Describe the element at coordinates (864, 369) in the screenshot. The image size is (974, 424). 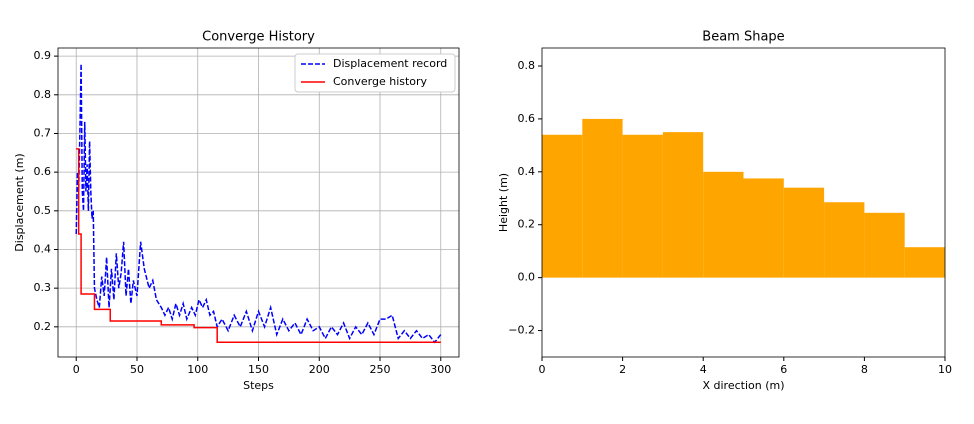
I see `x-tick-label: 8` at that location.